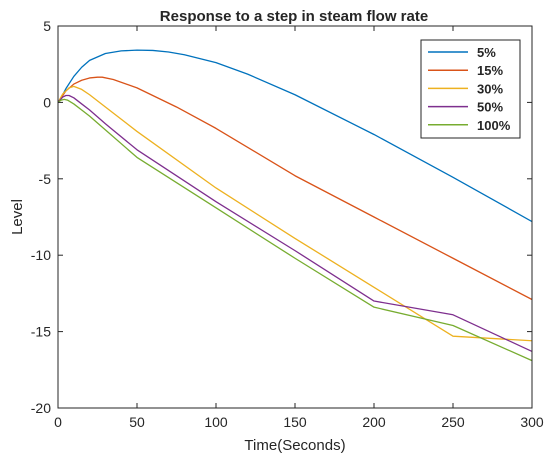  What do you see at coordinates (374, 422) in the screenshot?
I see `x-tick-label: 200` at bounding box center [374, 422].